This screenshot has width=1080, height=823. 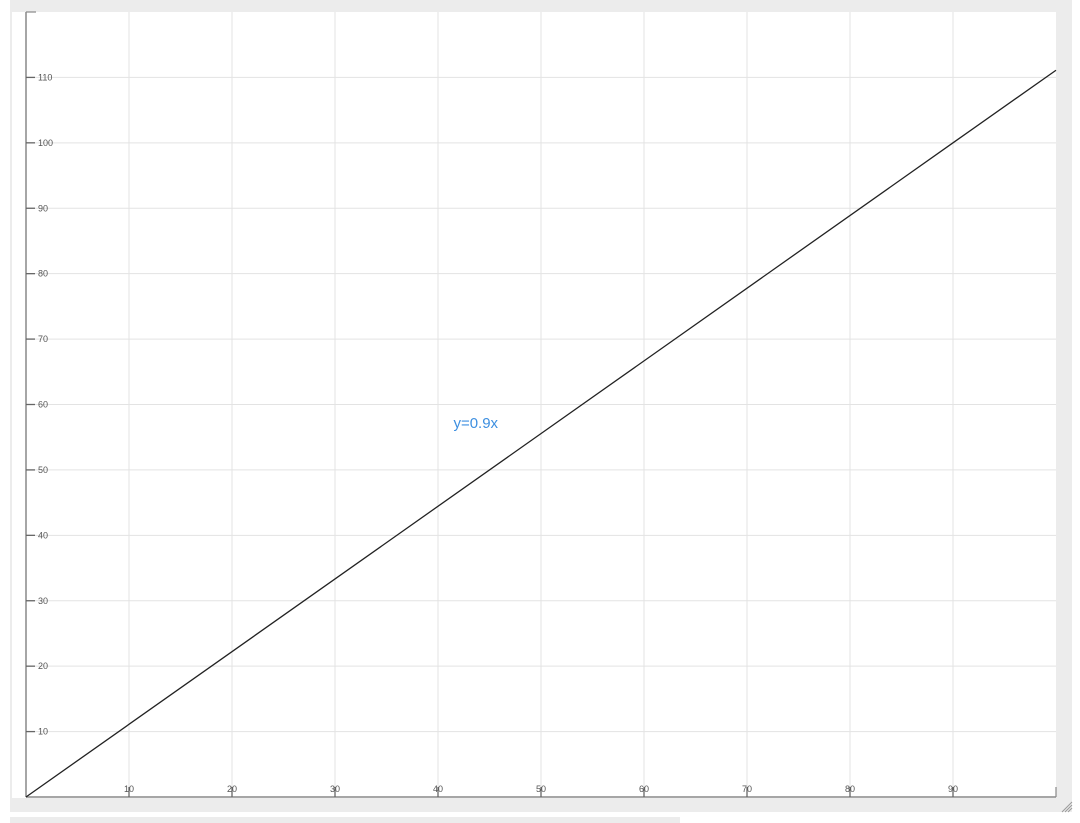 I want to click on y-tick-label: 80, so click(x=43, y=274).